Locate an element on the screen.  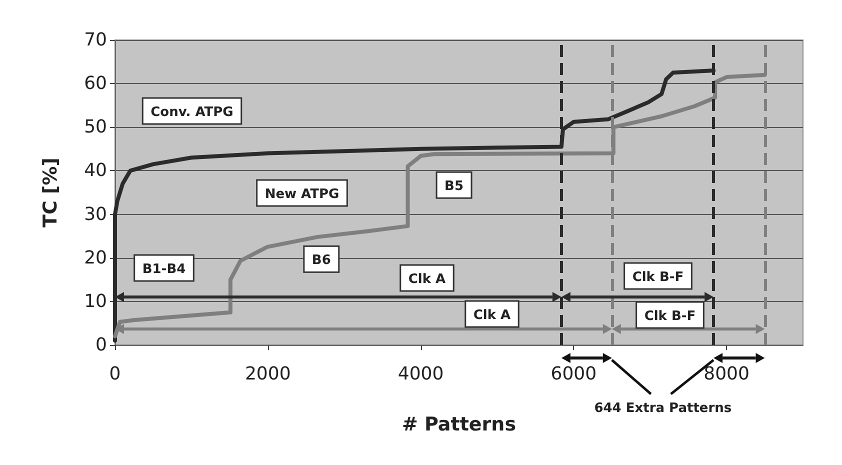
x-tick-label: 0 is located at coordinates (115, 374).